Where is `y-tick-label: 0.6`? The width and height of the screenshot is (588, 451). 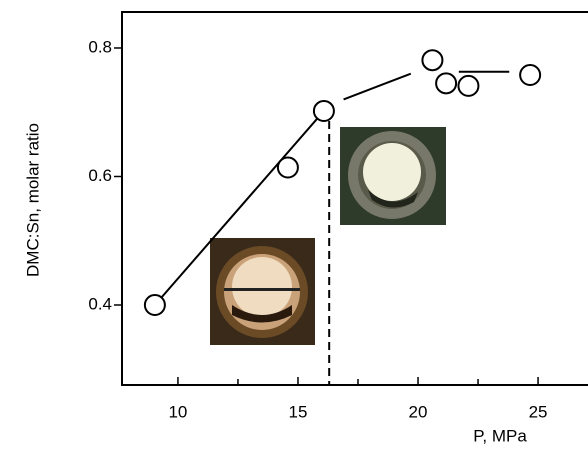 y-tick-label: 0.6 is located at coordinates (100, 175).